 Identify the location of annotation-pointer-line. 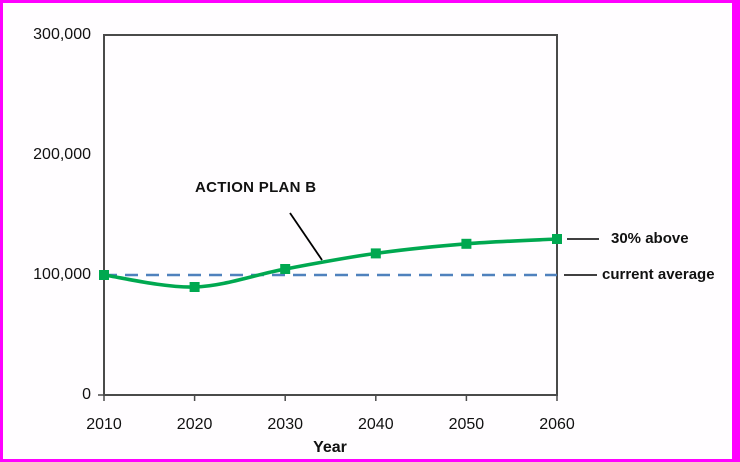
(306, 236).